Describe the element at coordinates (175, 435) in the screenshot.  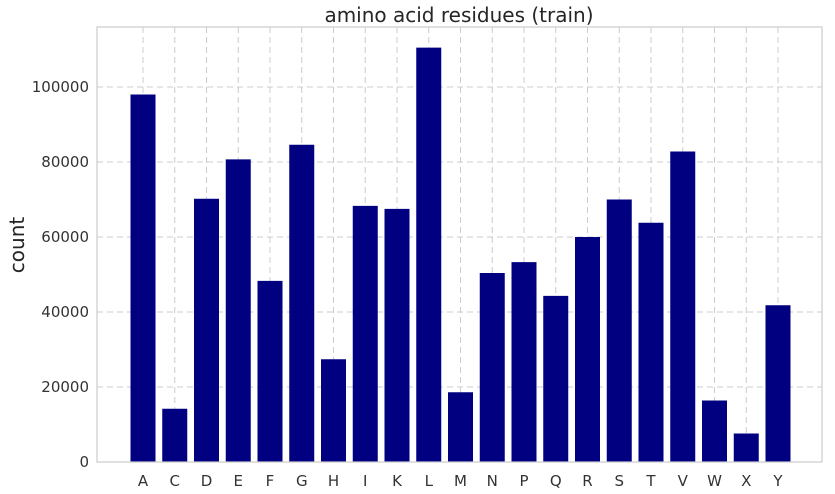
I see `bar-C` at that location.